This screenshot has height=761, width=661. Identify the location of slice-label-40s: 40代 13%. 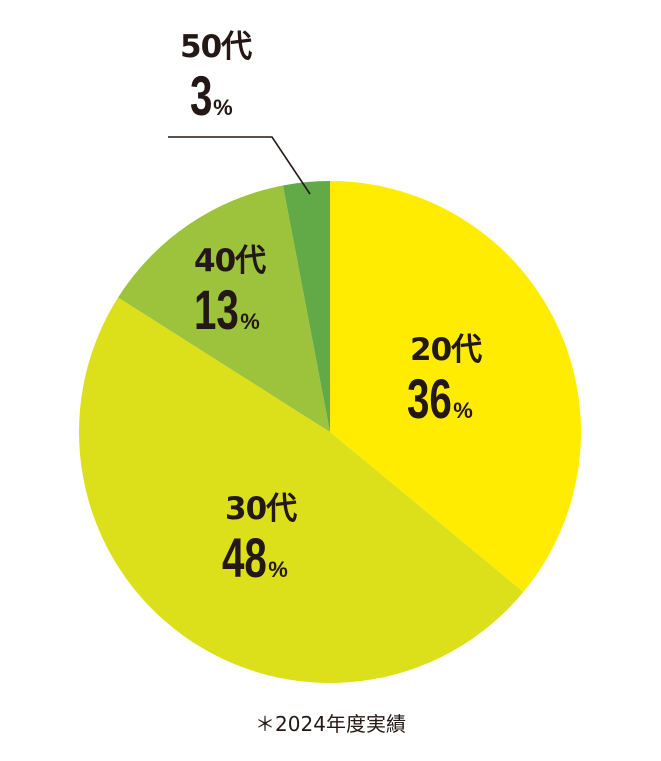
(230, 292).